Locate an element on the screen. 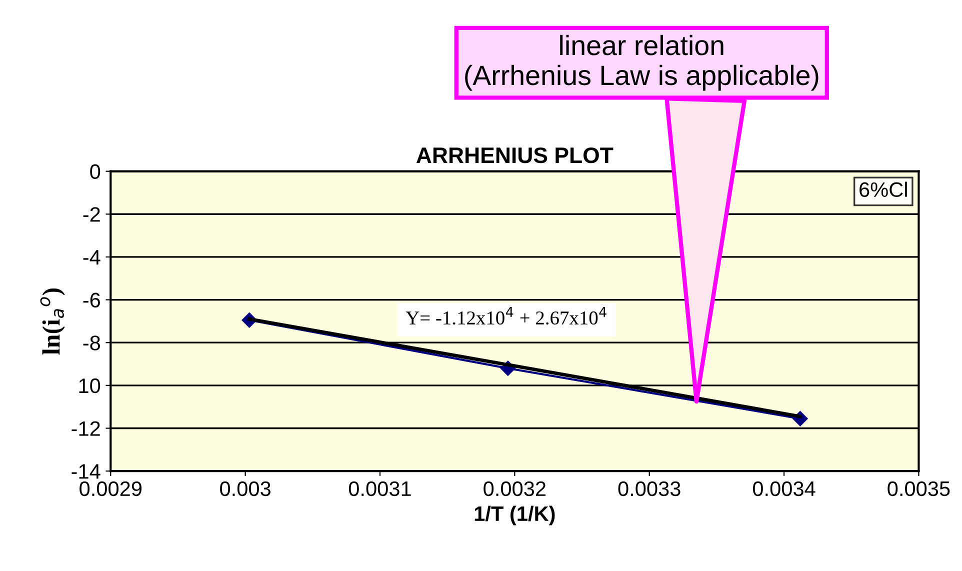 Image resolution: width=962 pixels, height=571 pixels. y-axis-title: ln(i$_{a}$$^{o}$) is located at coordinates (52, 321).